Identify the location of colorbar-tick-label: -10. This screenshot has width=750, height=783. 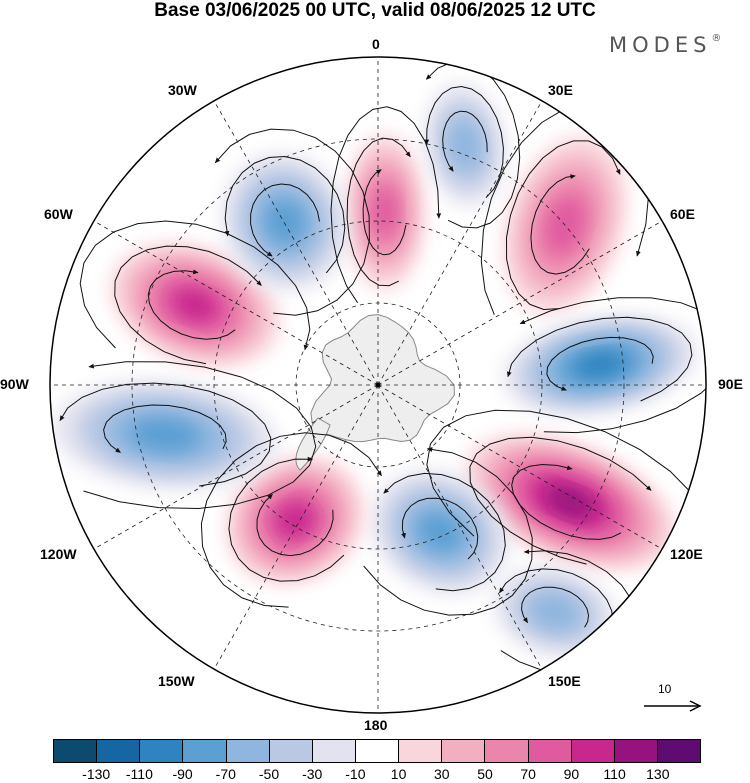
(355, 774).